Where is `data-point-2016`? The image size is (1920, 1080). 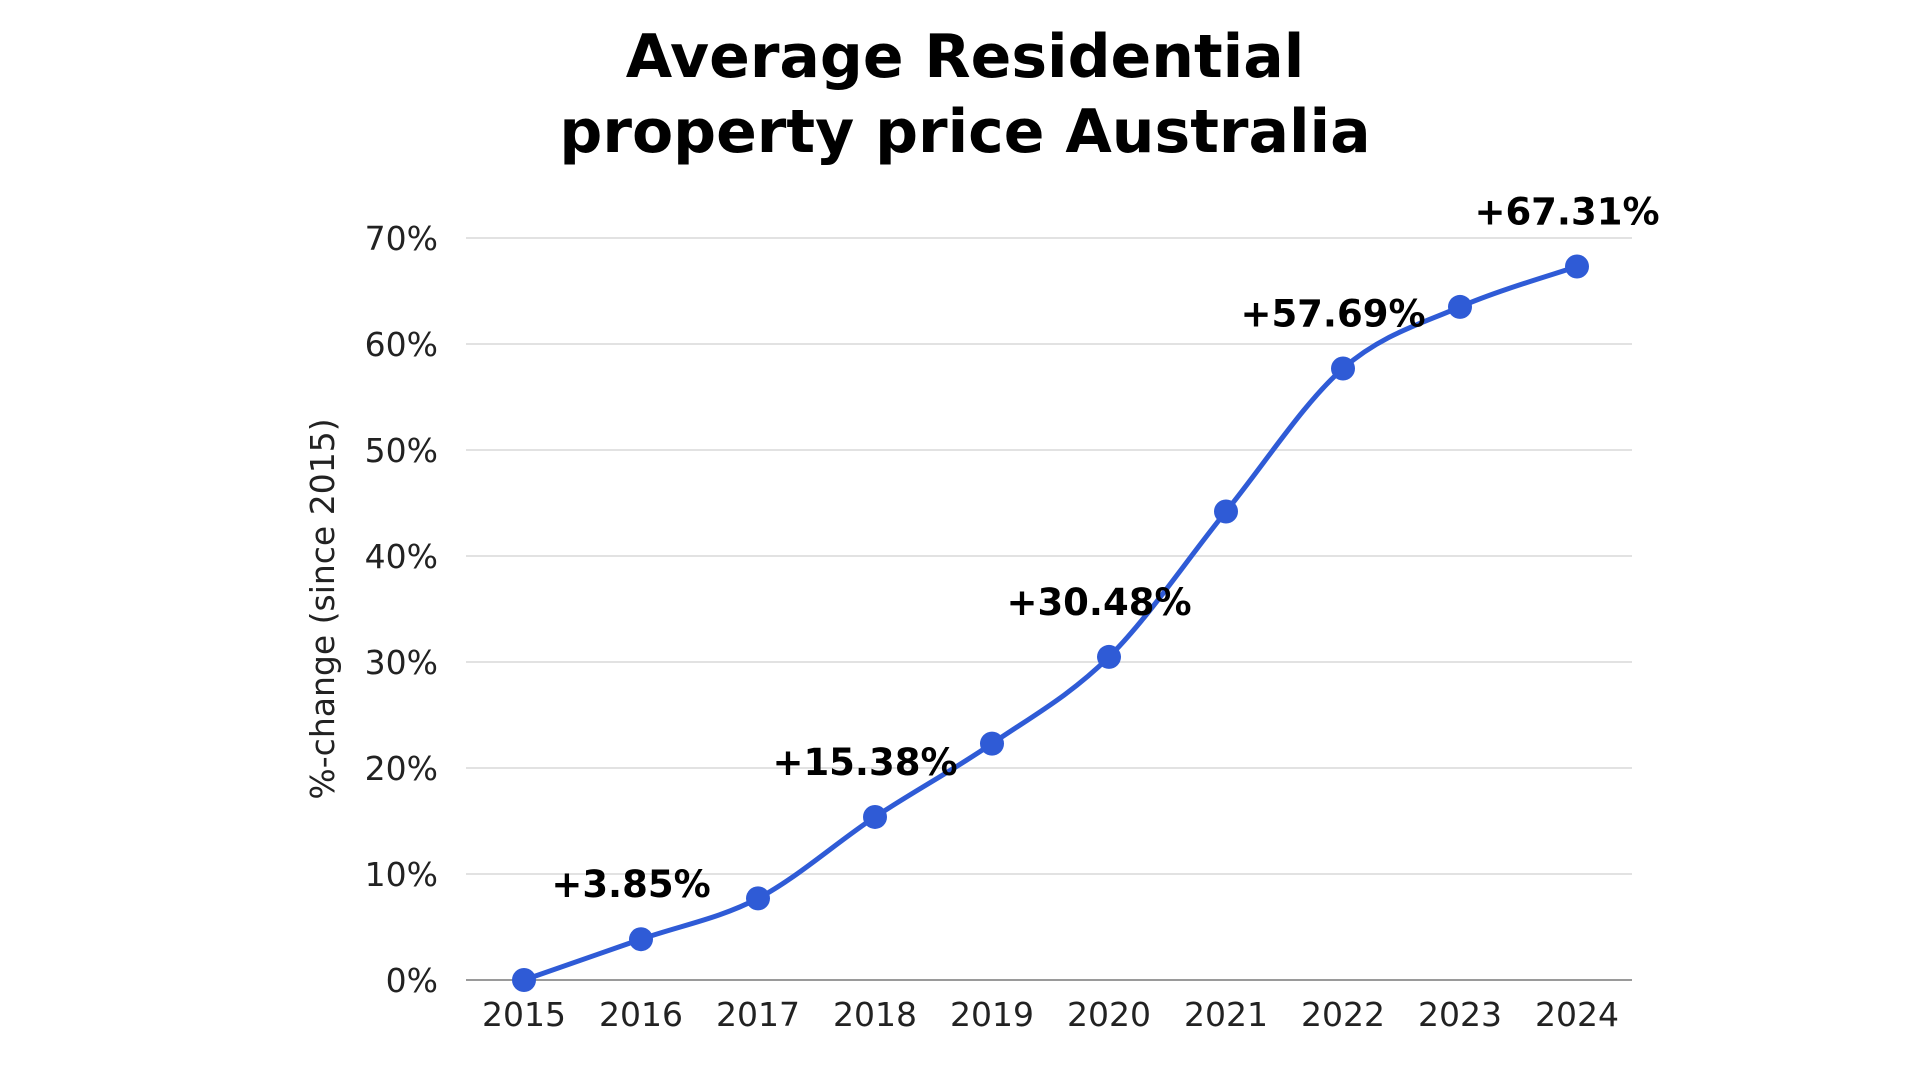
data-point-2016 is located at coordinates (641, 939).